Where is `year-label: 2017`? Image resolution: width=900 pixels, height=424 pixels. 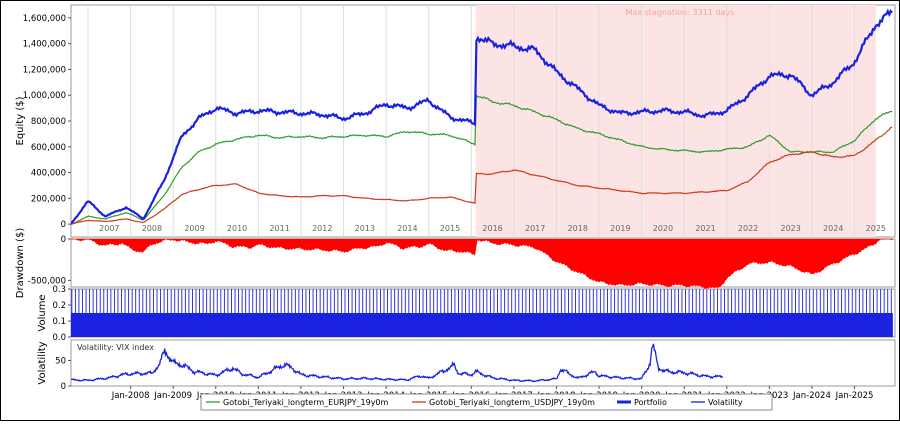
year-label: 2017 is located at coordinates (535, 228).